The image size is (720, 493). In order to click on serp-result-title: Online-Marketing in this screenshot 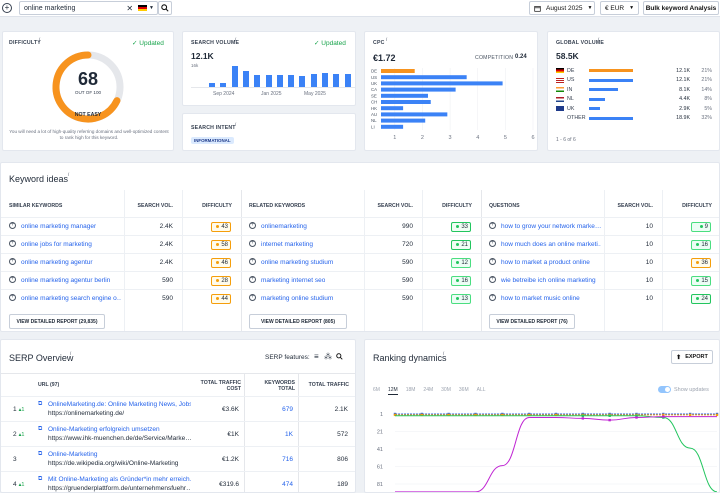, I will do `click(73, 454)`.